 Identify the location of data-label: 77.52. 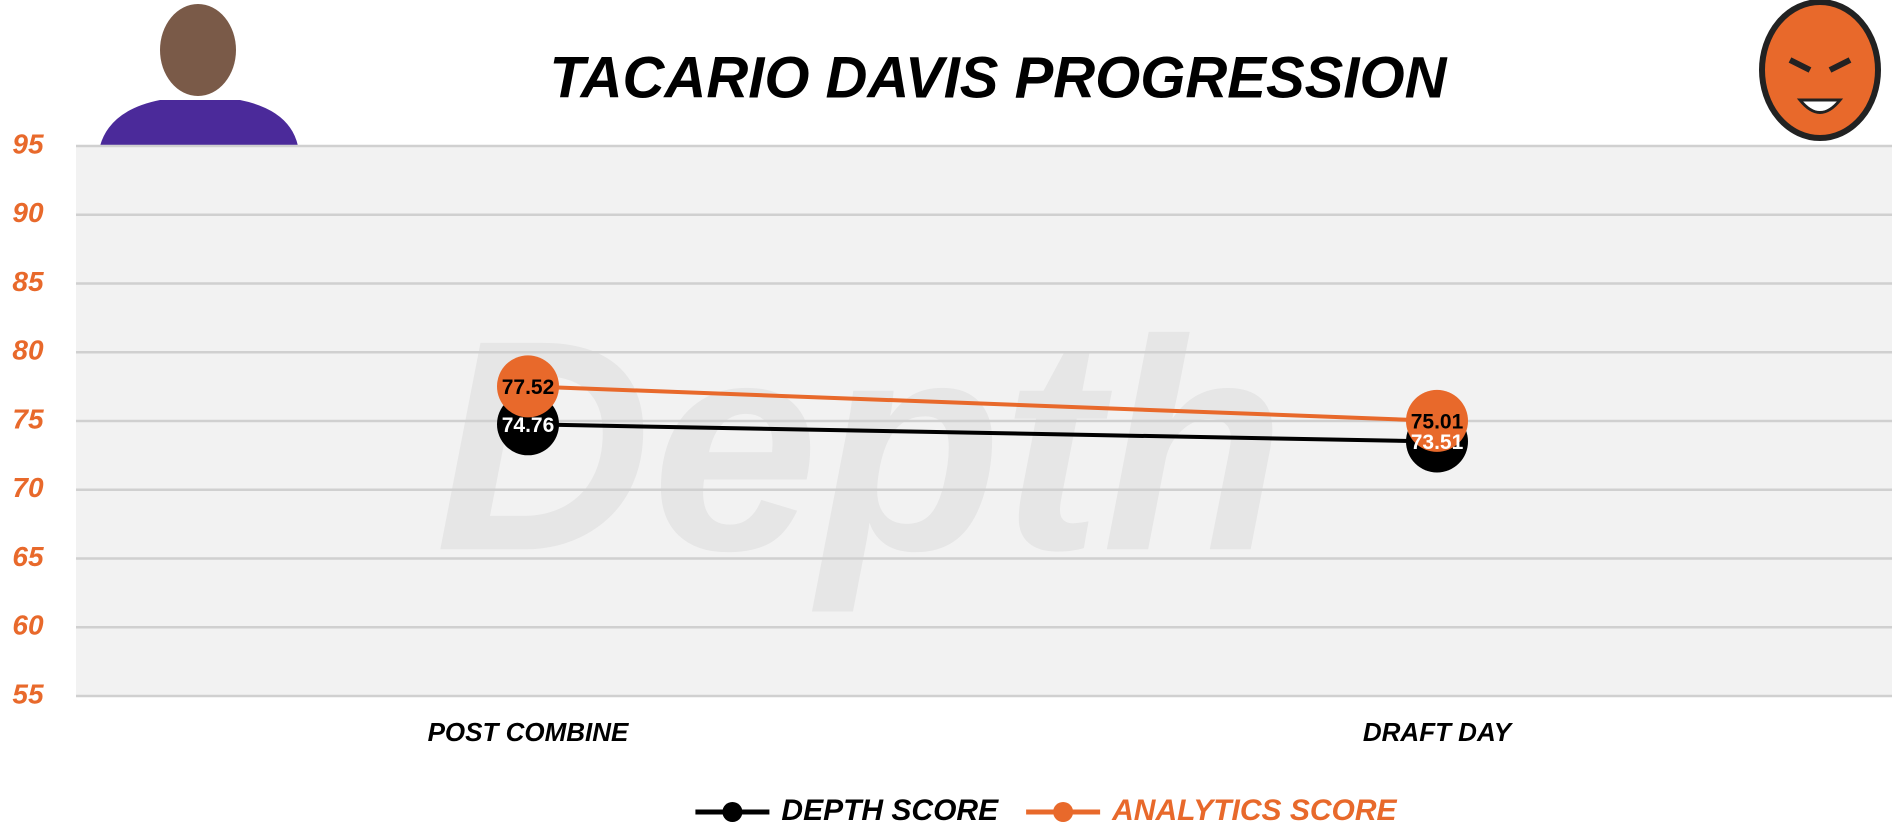
(528, 387).